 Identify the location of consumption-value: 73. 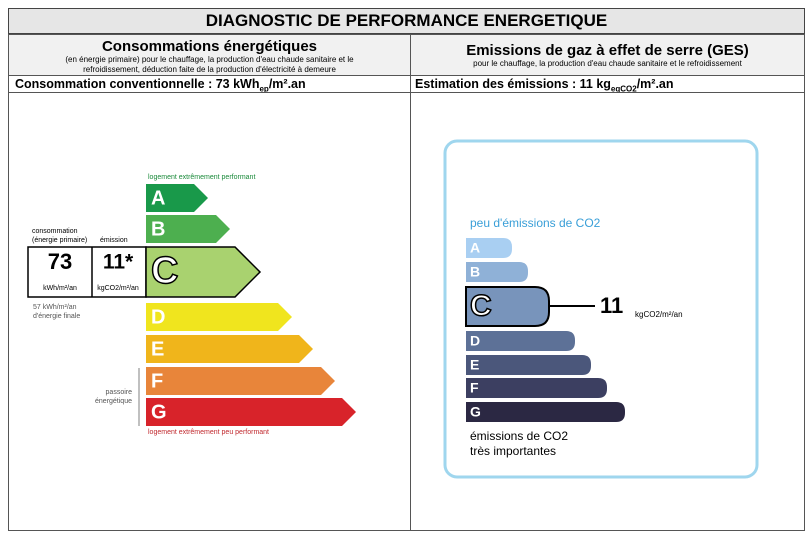
(60, 261).